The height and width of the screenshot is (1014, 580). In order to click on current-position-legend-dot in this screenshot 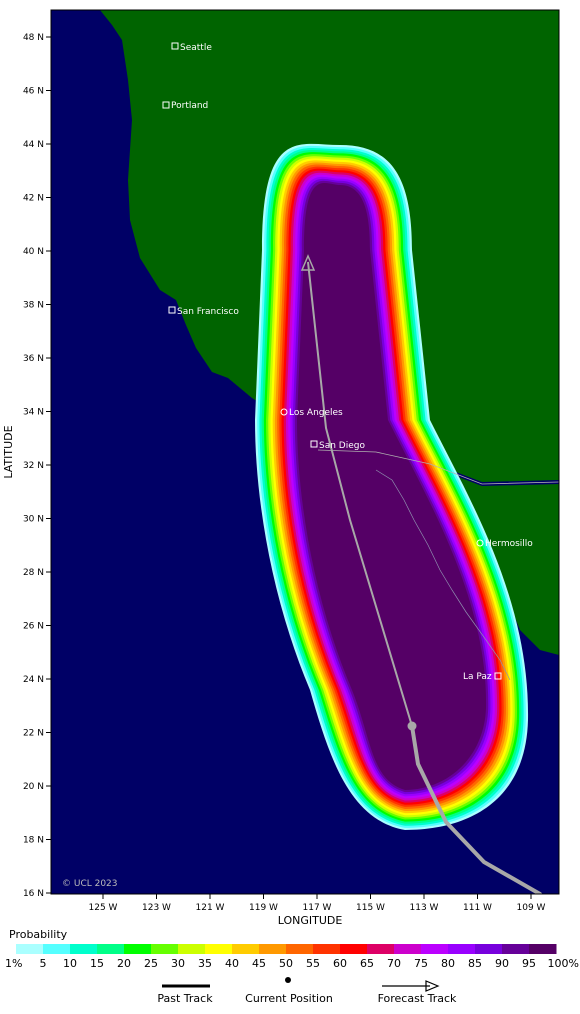, I will do `click(288, 980)`.